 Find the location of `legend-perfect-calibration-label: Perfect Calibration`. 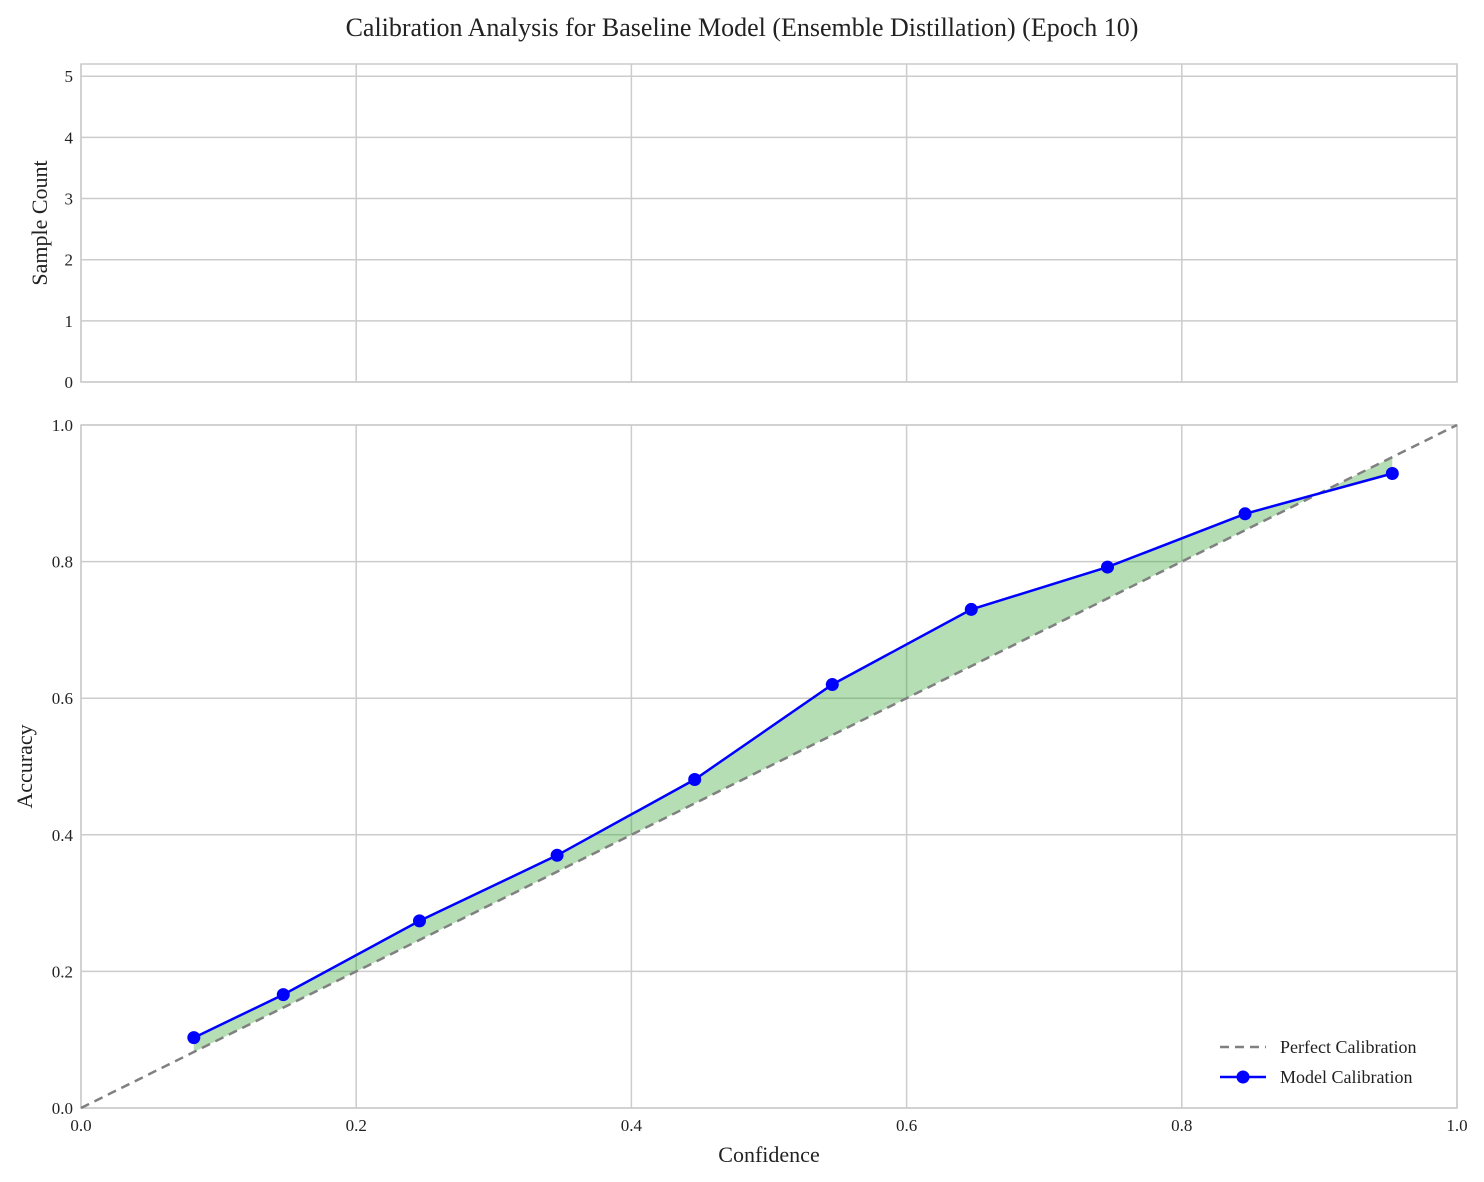

legend-perfect-calibration-label: Perfect Calibration is located at coordinates (1348, 1047).